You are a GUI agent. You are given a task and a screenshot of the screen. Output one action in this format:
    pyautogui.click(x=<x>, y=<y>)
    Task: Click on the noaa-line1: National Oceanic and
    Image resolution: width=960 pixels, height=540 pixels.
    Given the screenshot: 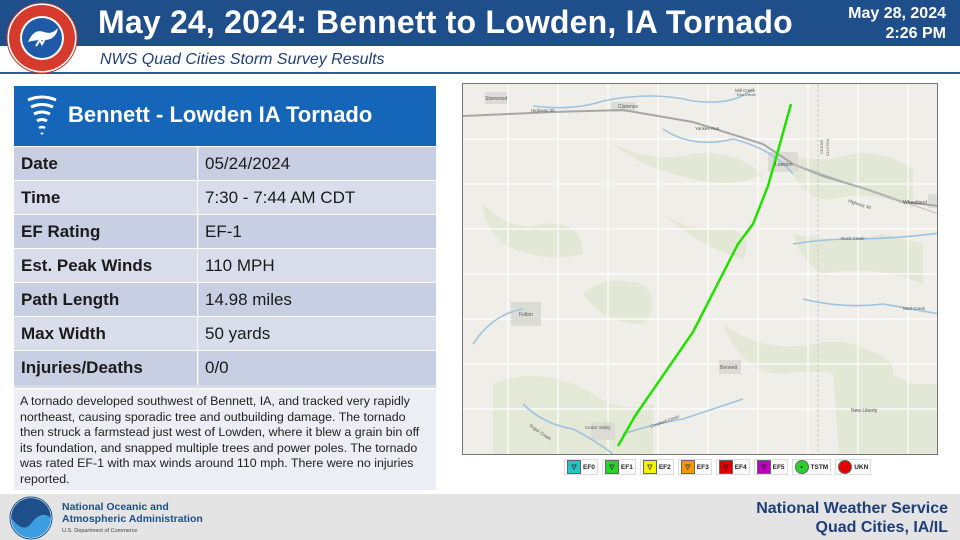 What is the action you would take?
    pyautogui.click(x=115, y=507)
    